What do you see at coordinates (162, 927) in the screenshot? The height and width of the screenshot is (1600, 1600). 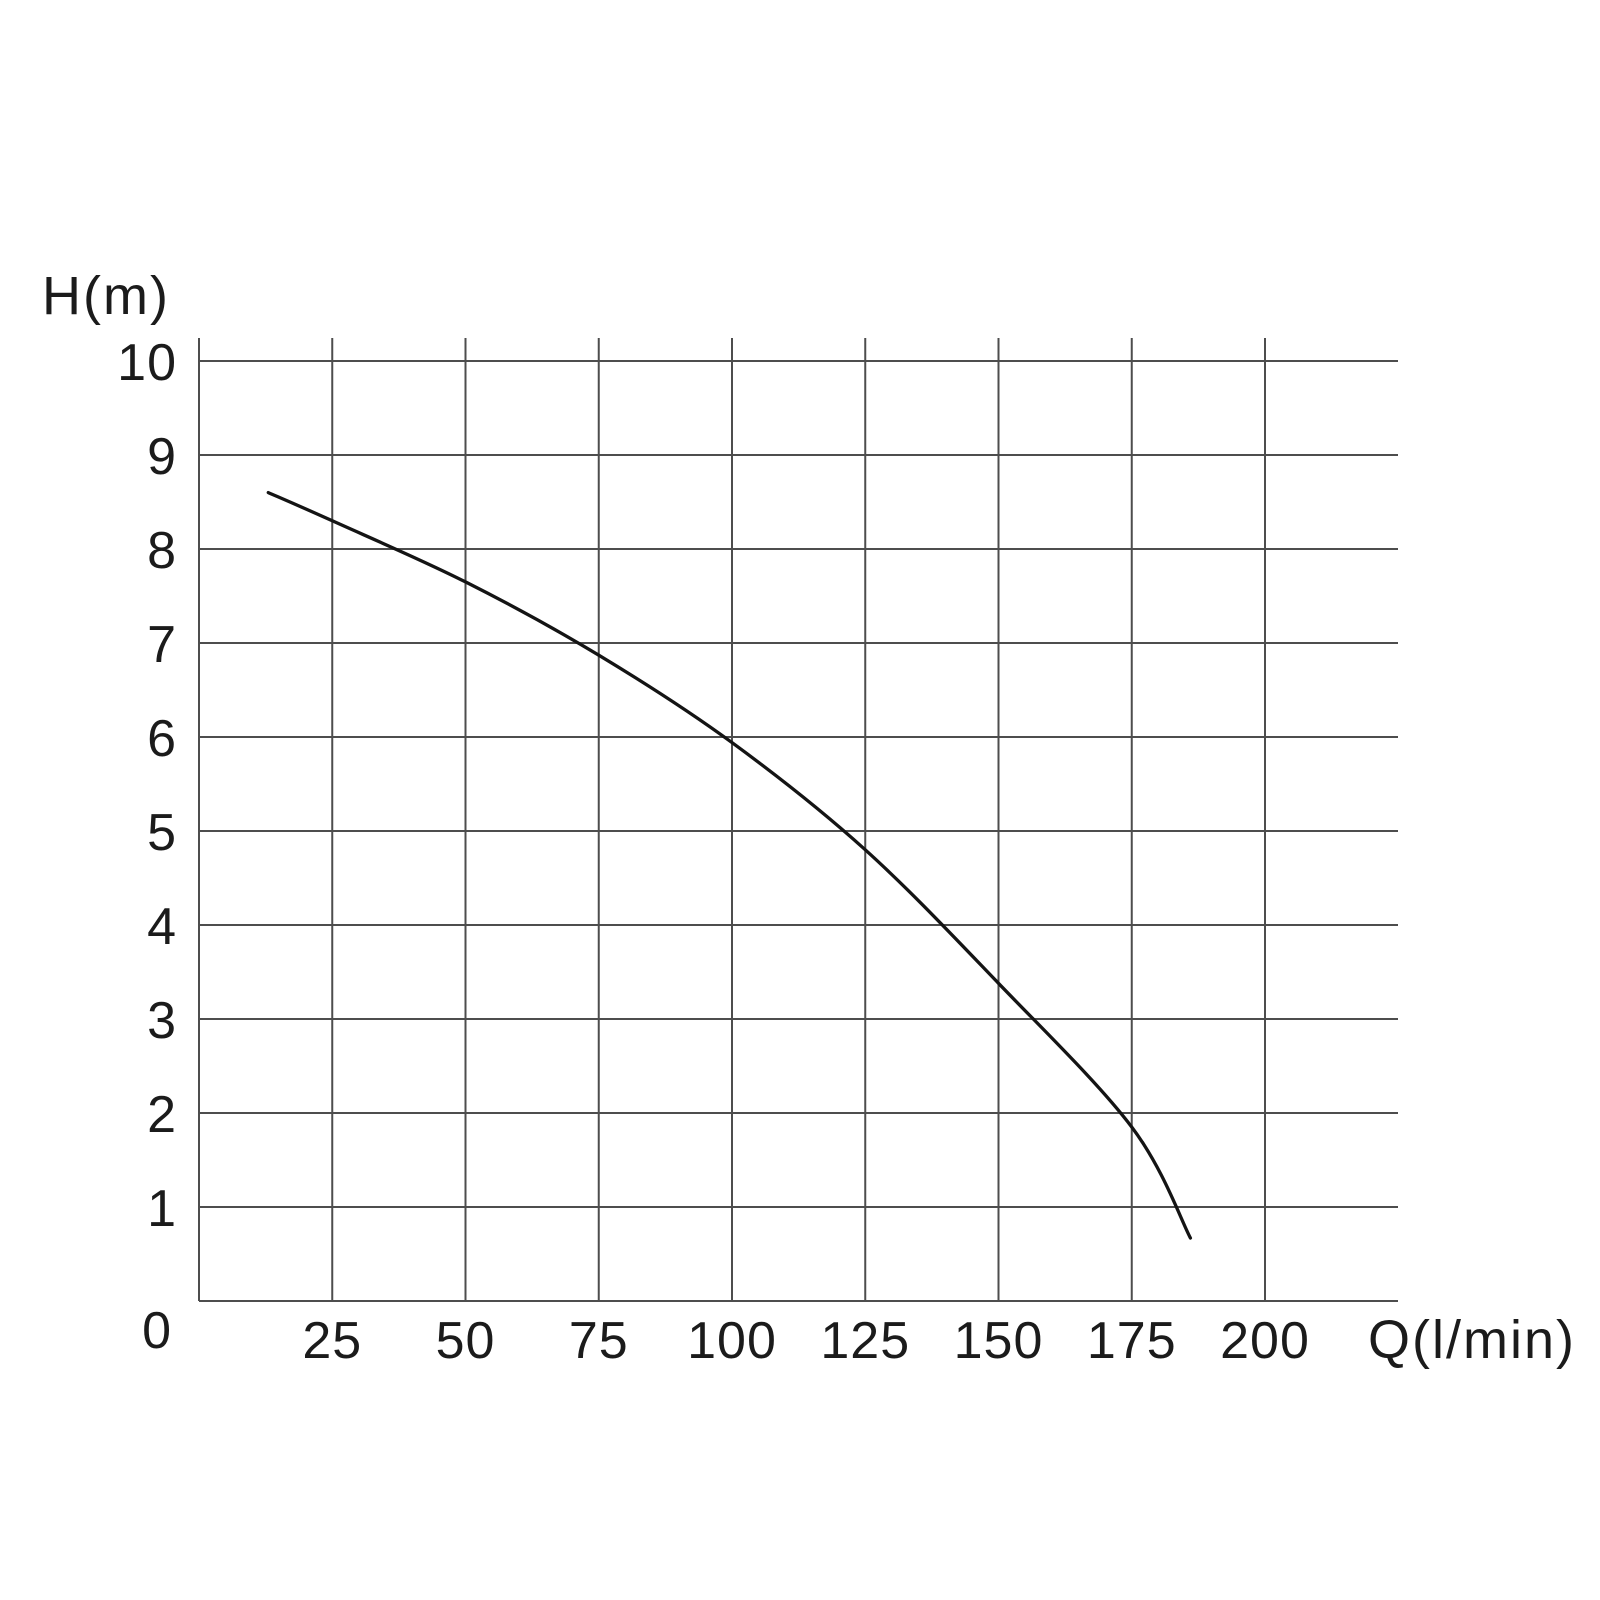 I see `y-tick-label: 4` at bounding box center [162, 927].